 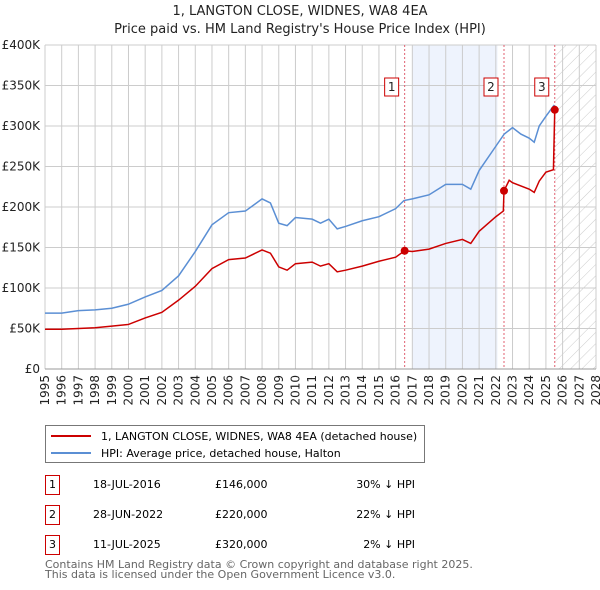 I want to click on y-tick-label: £300K, so click(x=22, y=126).